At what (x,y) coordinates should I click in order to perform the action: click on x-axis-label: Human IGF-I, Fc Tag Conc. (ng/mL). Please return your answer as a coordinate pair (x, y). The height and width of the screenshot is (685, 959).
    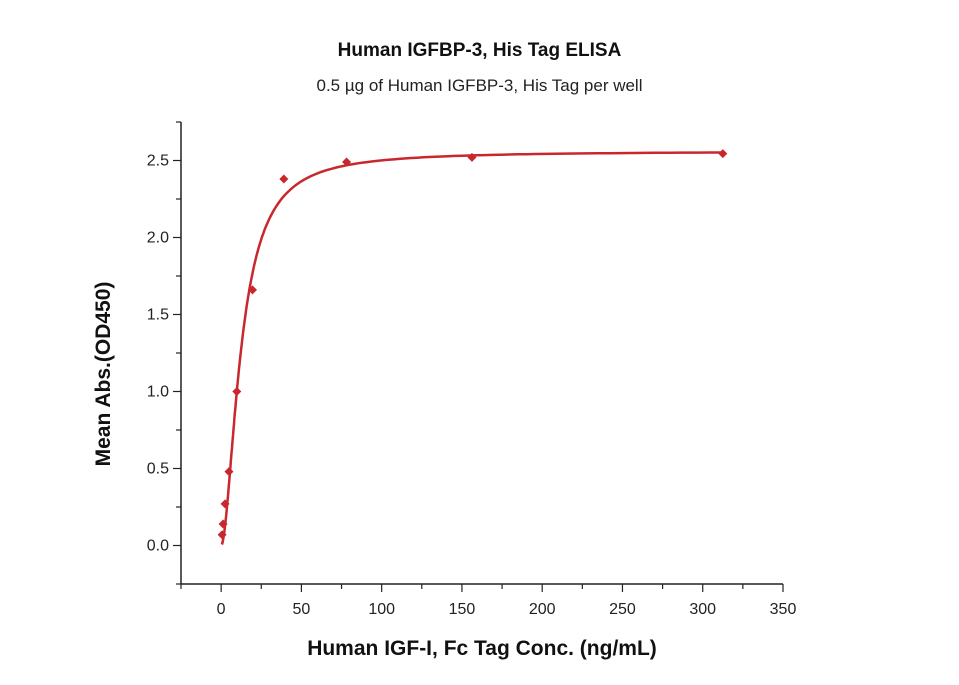
    Looking at the image, I should click on (482, 648).